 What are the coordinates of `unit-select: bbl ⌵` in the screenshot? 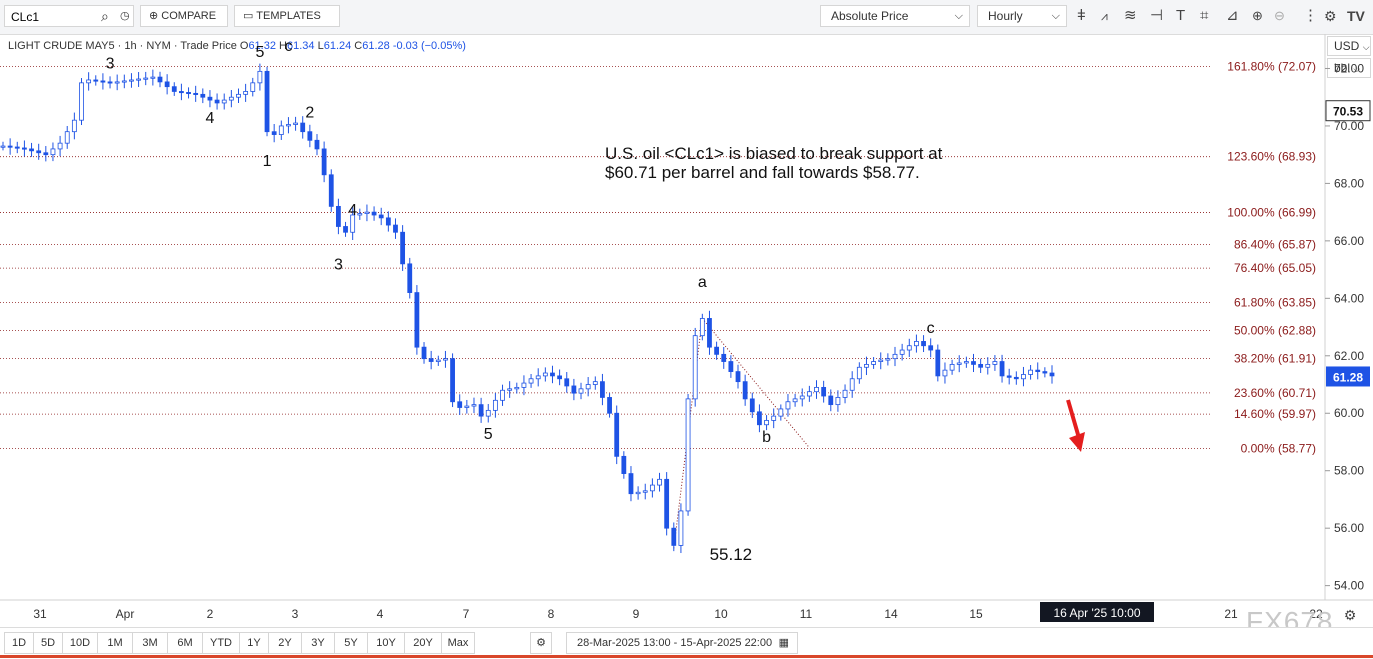 It's located at (1349, 68).